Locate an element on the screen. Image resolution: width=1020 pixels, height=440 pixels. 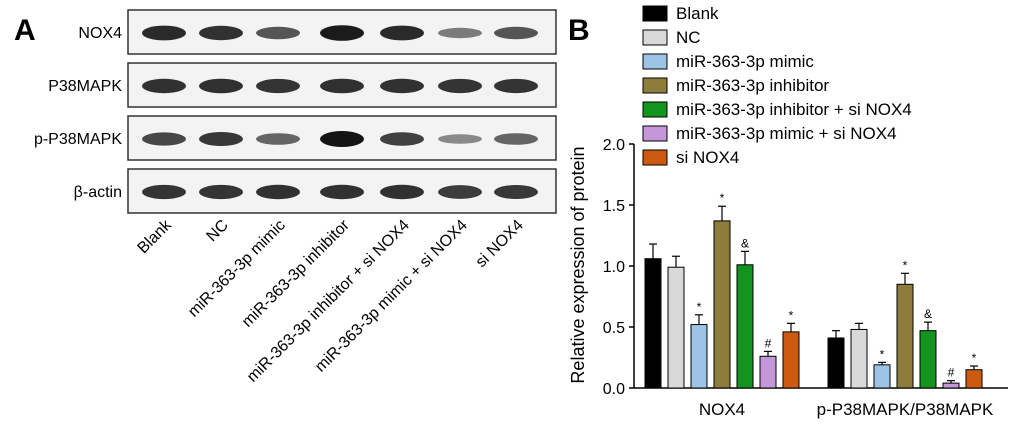
legend-item: Blank is located at coordinates (680, 13).